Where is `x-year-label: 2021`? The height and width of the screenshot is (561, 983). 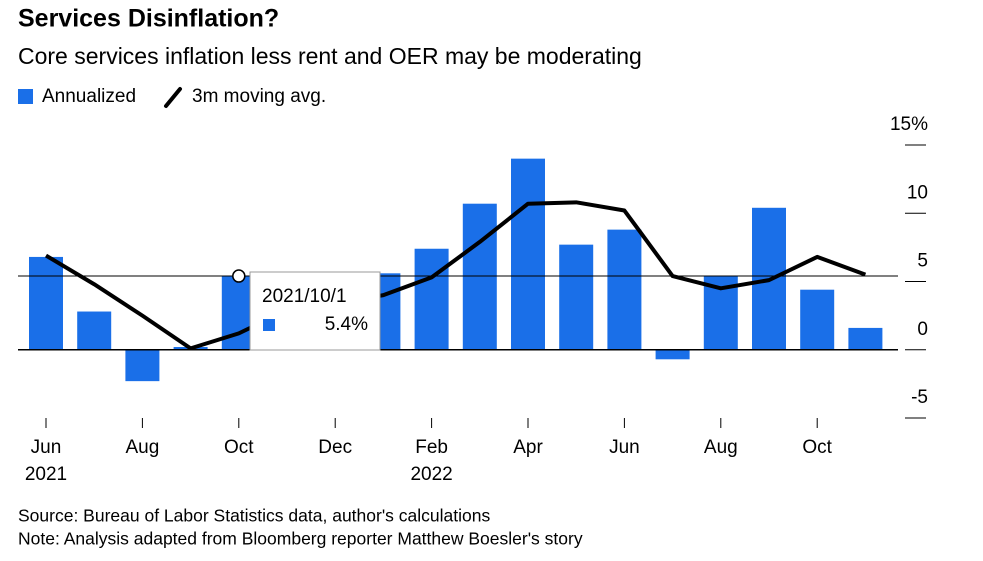 x-year-label: 2021 is located at coordinates (46, 474).